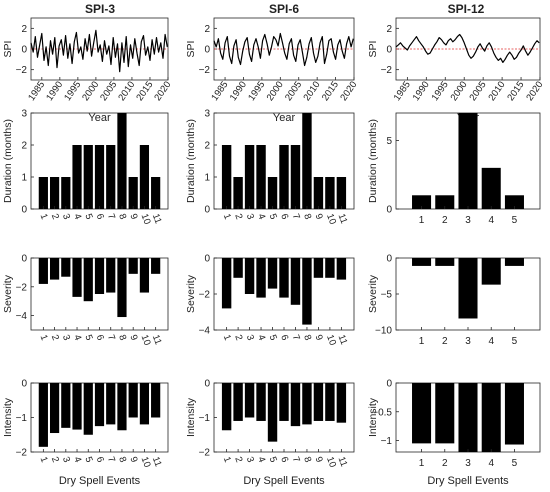  What do you see at coordinates (99, 51) in the screenshot?
I see `spi-series-line` at bounding box center [99, 51].